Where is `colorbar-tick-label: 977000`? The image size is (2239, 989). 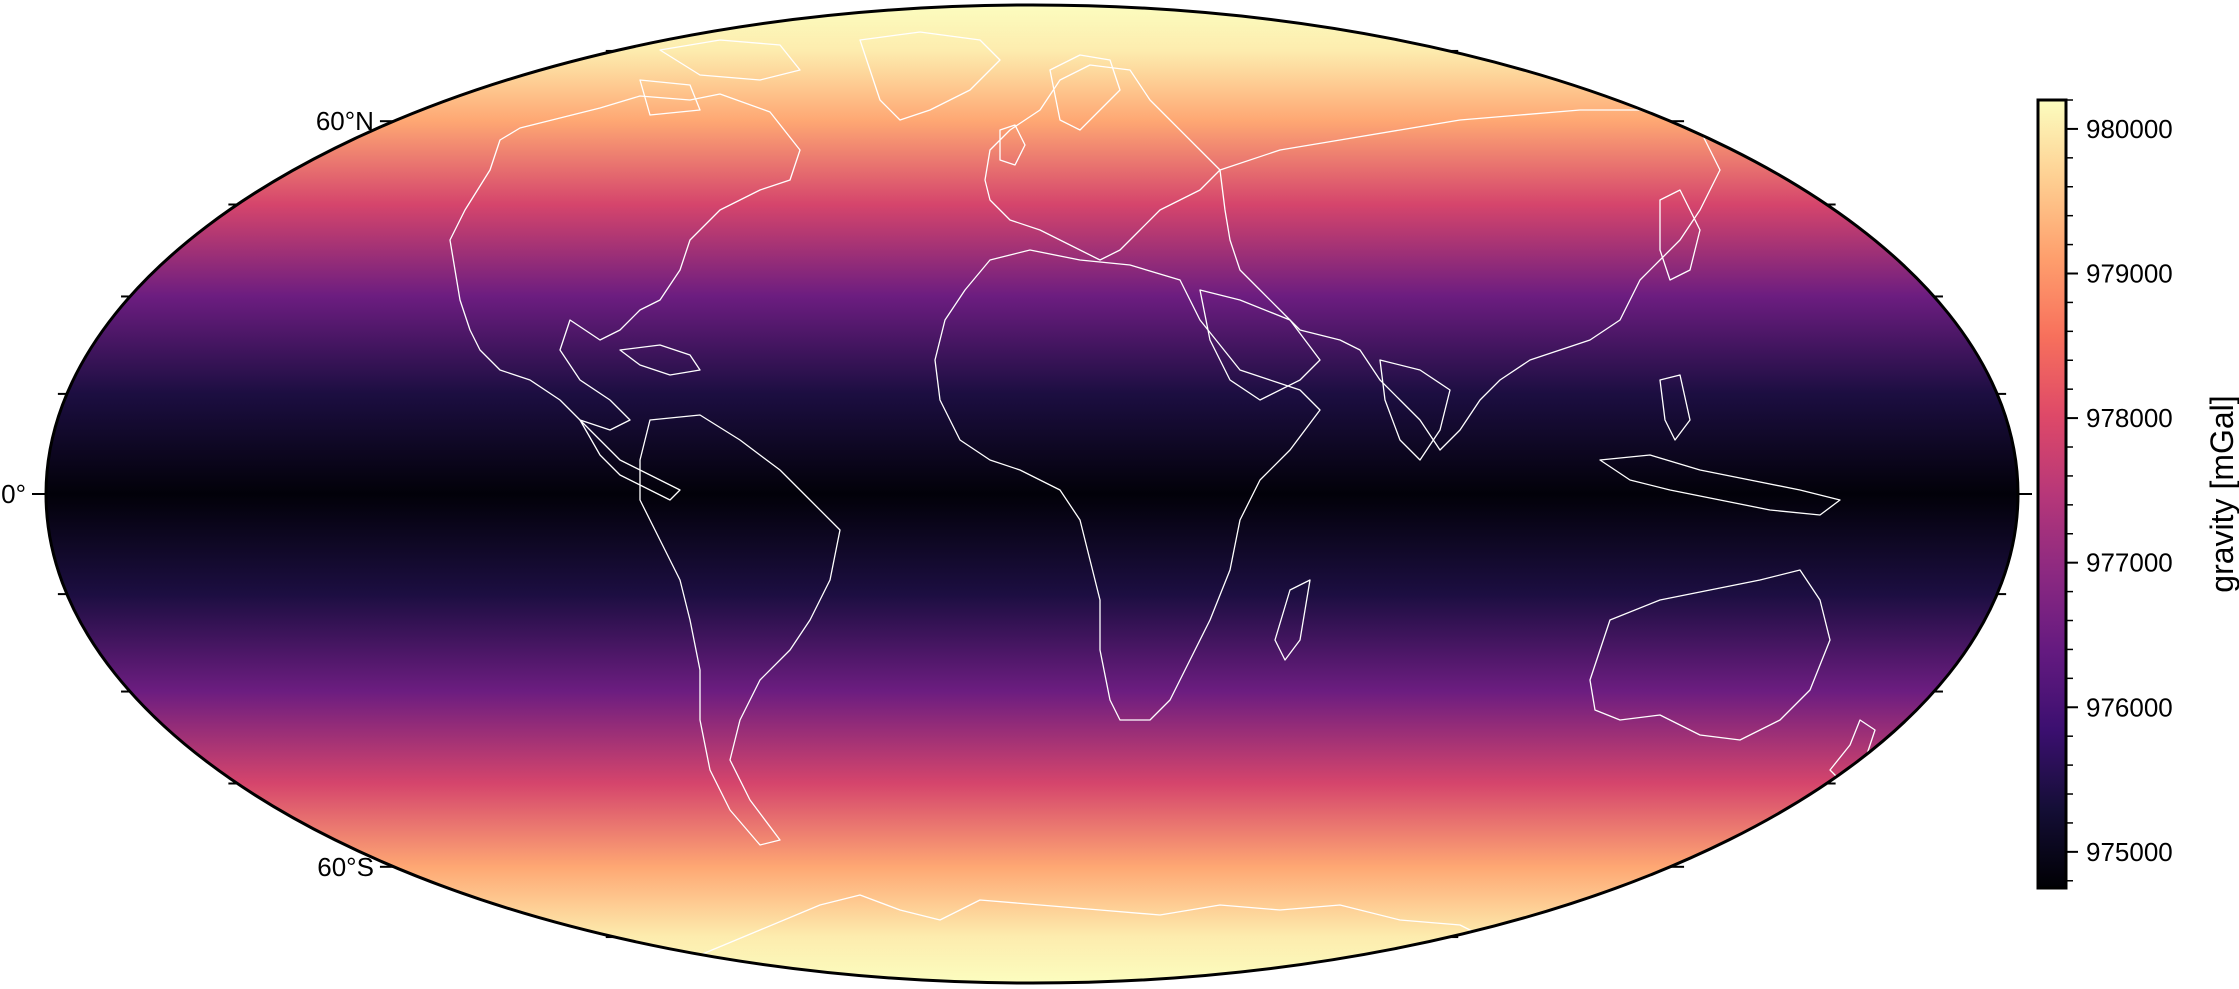
colorbar-tick-label: 977000 is located at coordinates (2129, 563).